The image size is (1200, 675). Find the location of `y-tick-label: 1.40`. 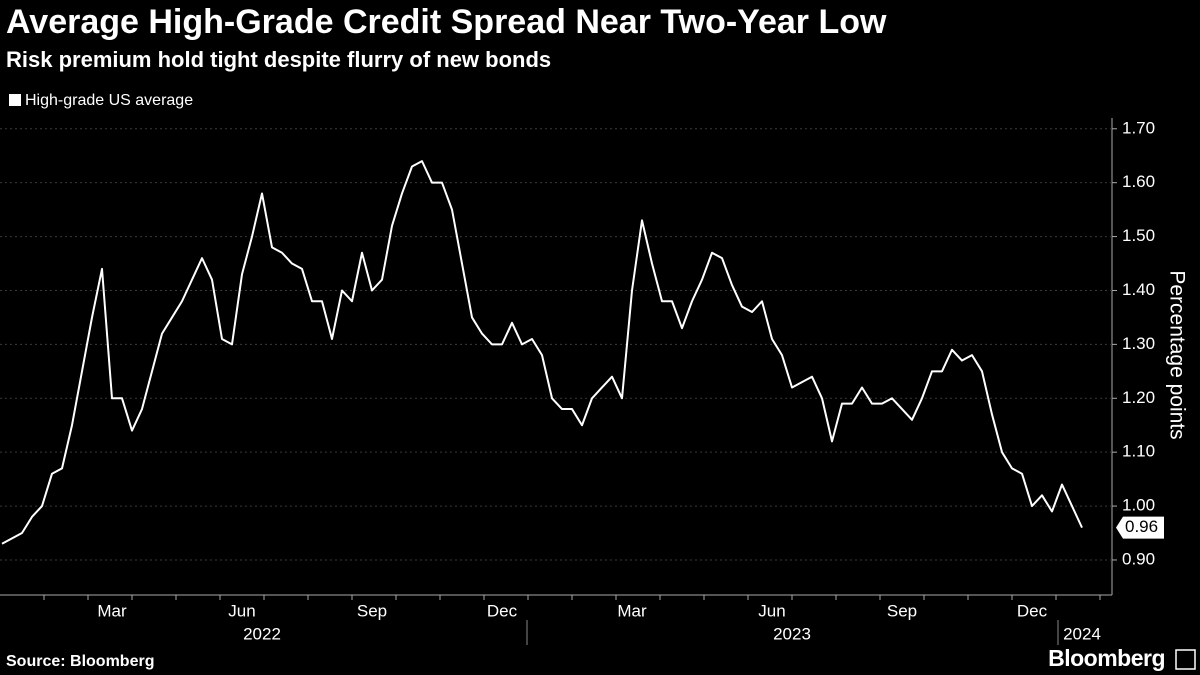

y-tick-label: 1.40 is located at coordinates (1138, 289).